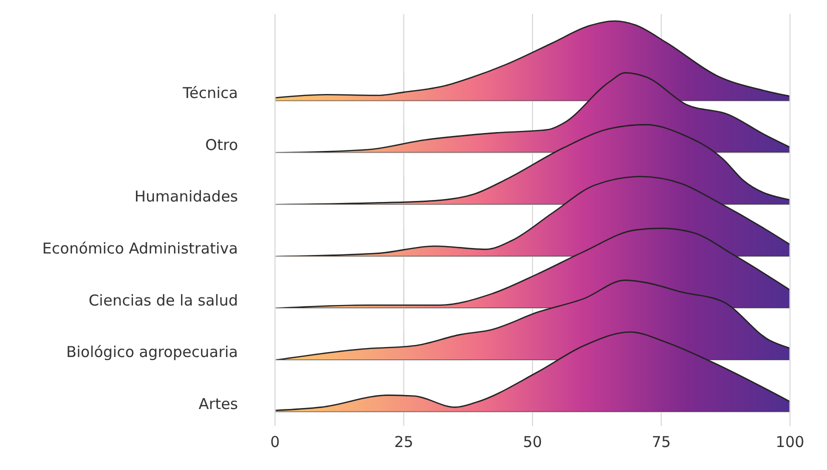 The width and height of the screenshot is (827, 470). Describe the element at coordinates (163, 300) in the screenshot. I see `text: Ciencias de la salud` at that location.